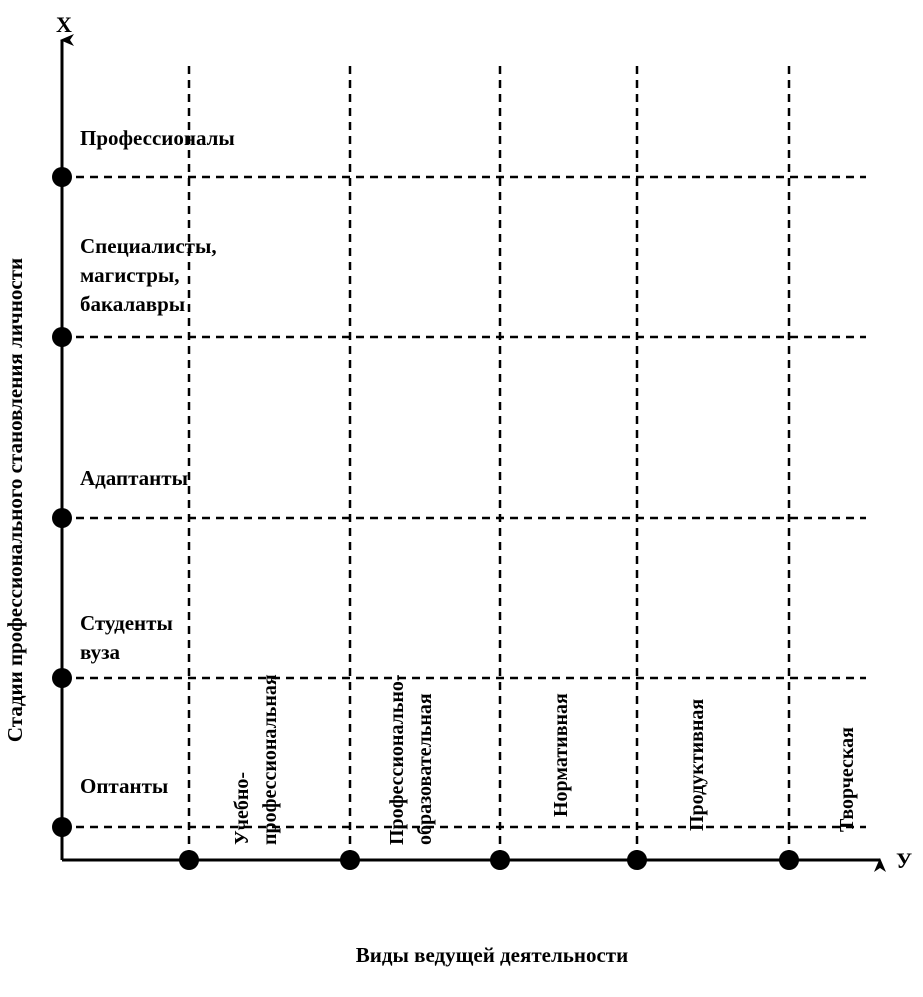  Describe the element at coordinates (62, 177) in the screenshot. I see `stage-dot-professionals` at that location.